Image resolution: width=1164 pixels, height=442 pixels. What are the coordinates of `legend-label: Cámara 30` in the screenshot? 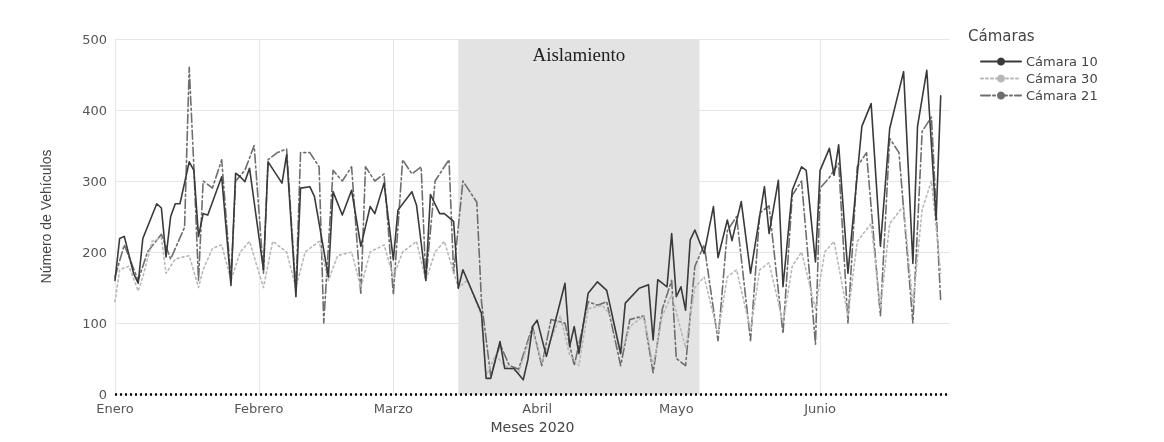 It's located at (1062, 78).